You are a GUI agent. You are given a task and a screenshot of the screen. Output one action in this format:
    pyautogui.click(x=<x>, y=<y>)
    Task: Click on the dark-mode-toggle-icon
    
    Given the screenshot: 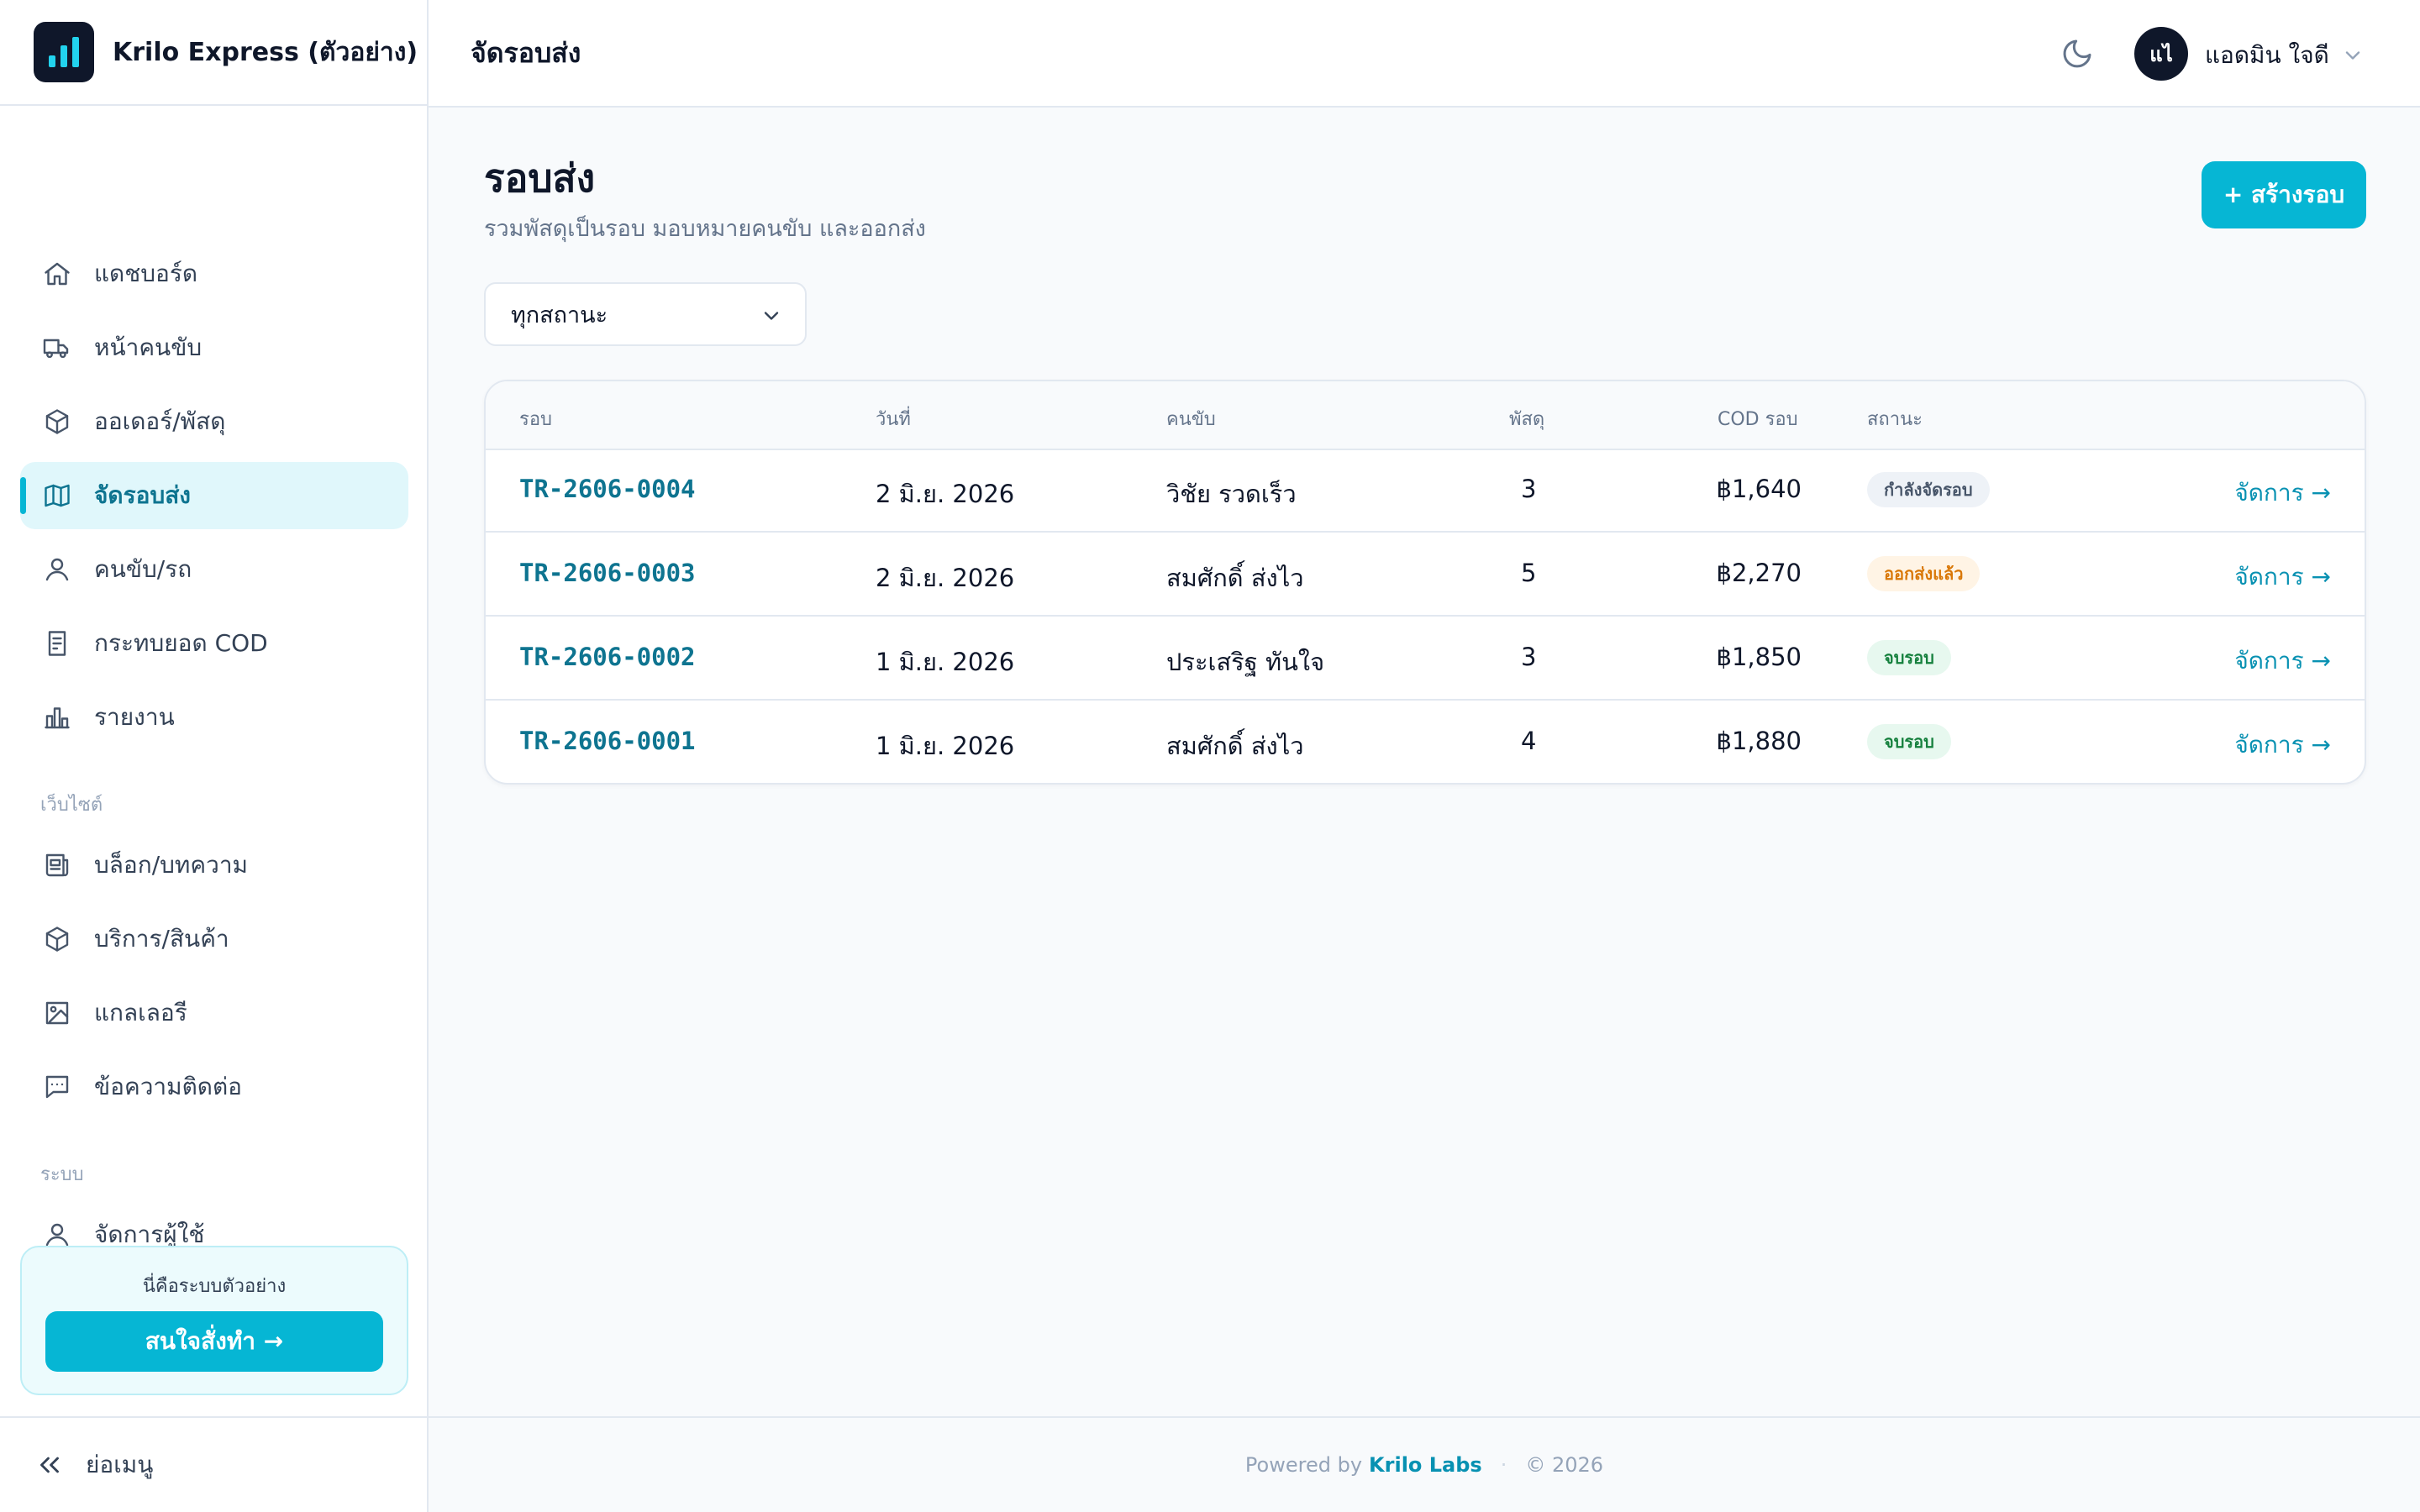 What is the action you would take?
    pyautogui.click(x=2077, y=54)
    